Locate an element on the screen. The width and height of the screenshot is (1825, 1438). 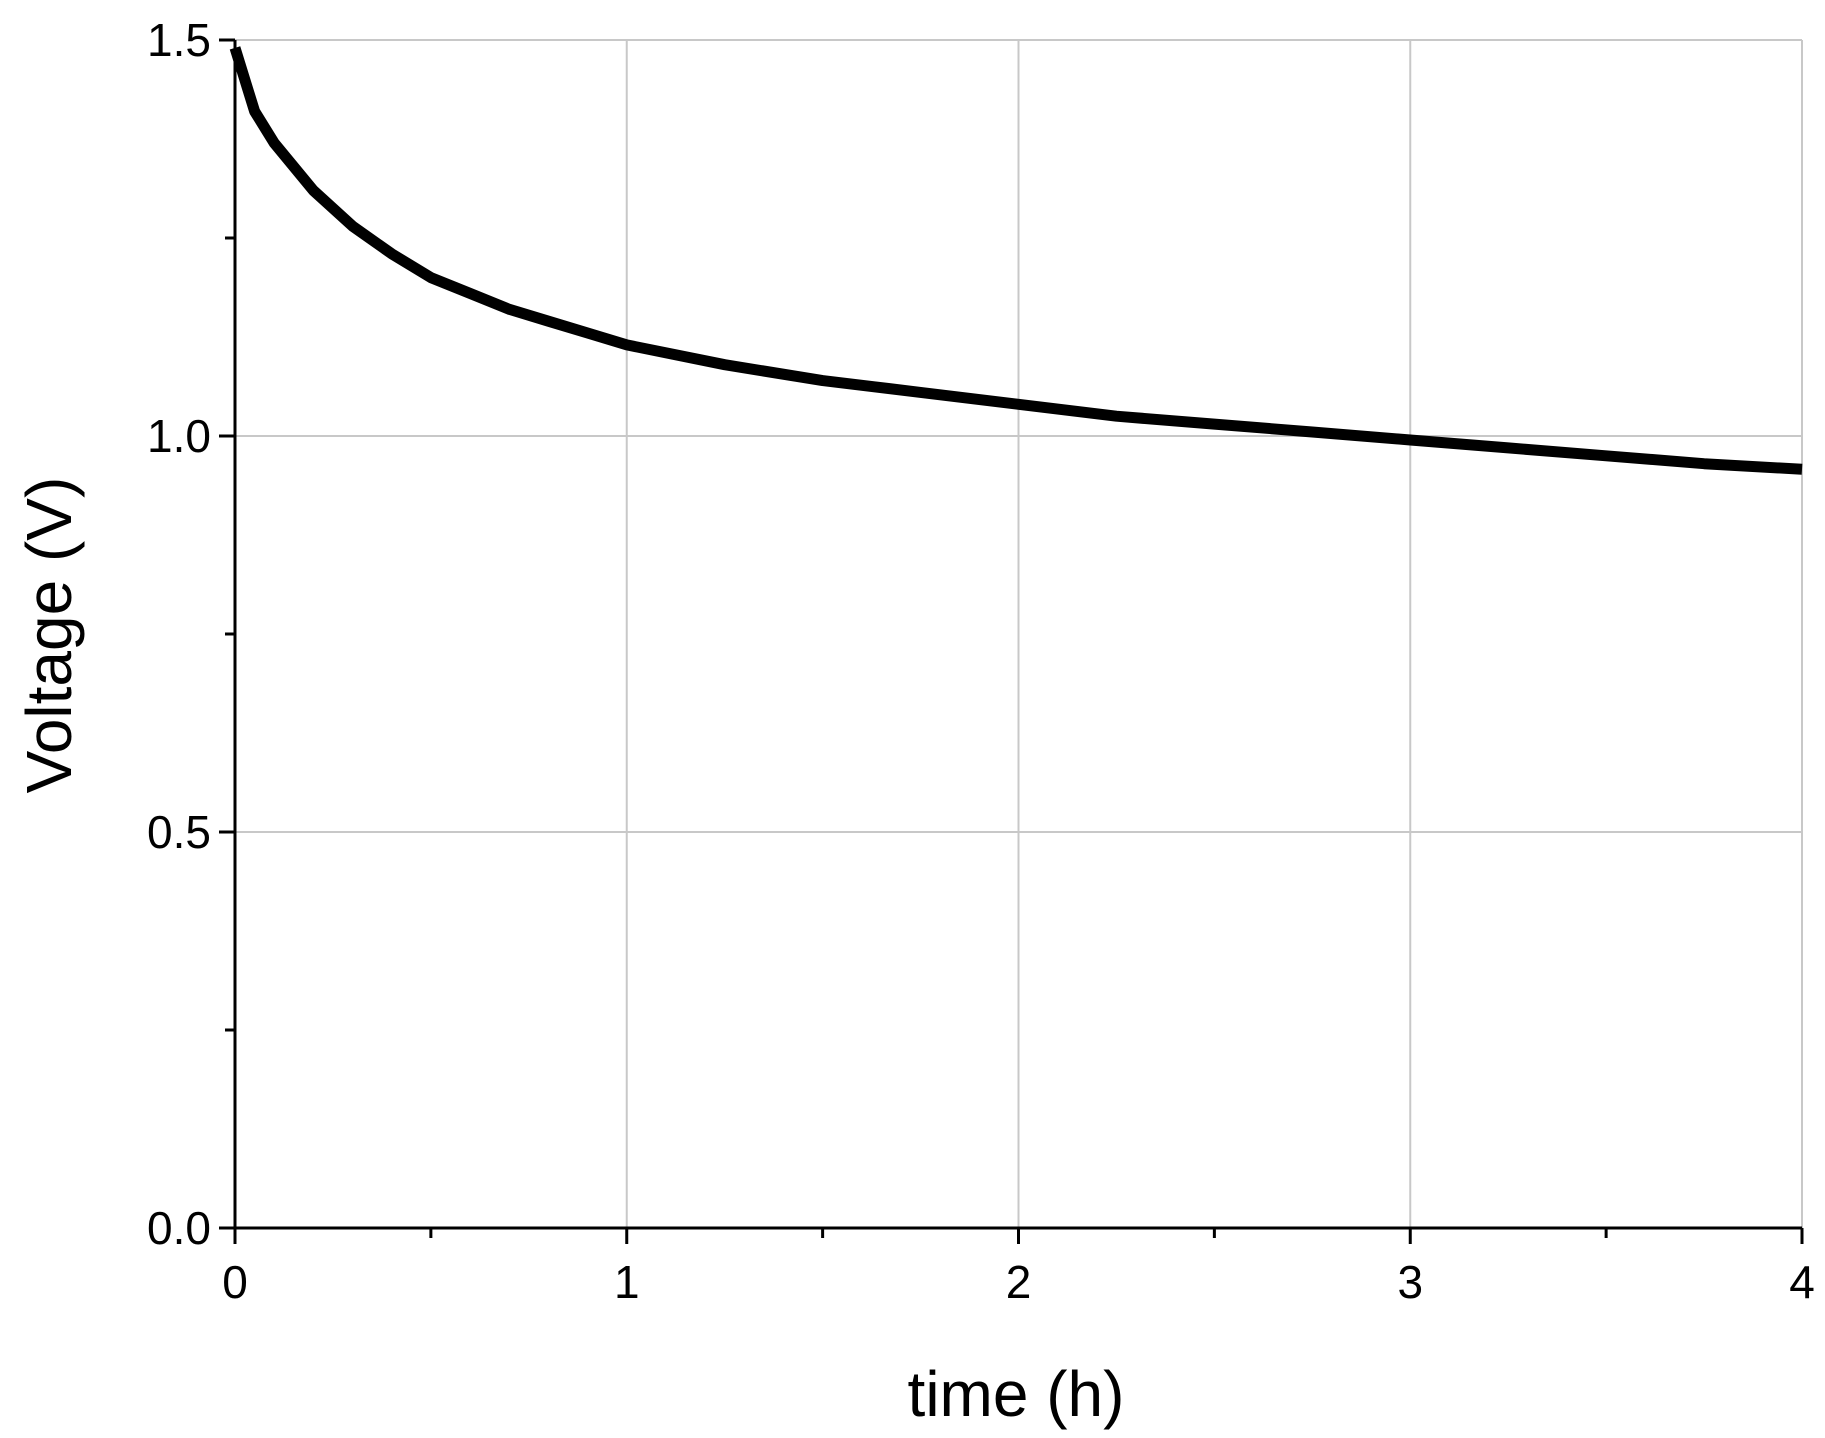
x-tick-label-3: 3 is located at coordinates (1410, 1282).